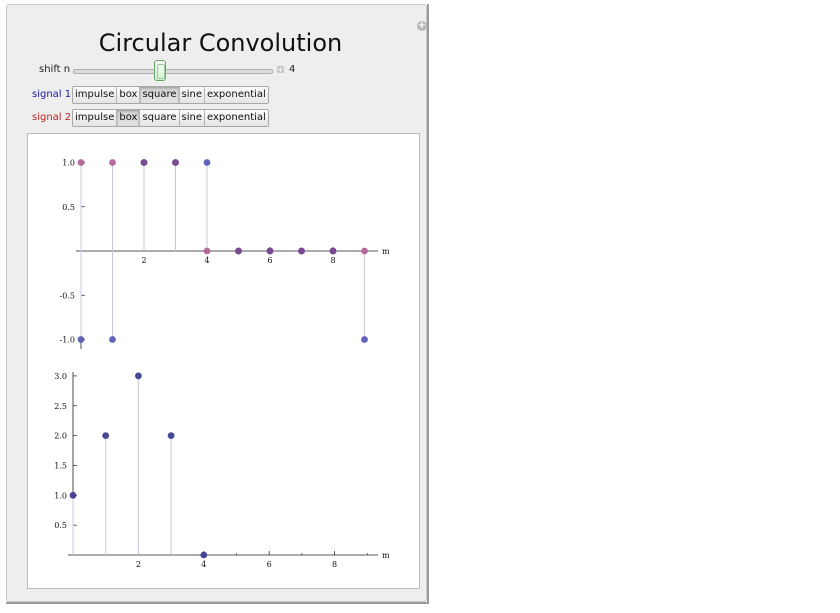  I want to click on signal1-impulse-button: impulse, so click(95, 95).